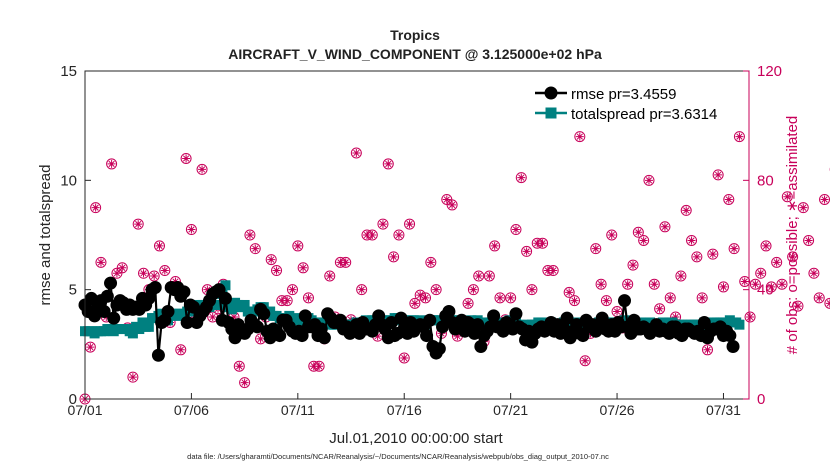 Image resolution: width=830 pixels, height=475 pixels. Describe the element at coordinates (551, 113) in the screenshot. I see `legend-totalspread-marker` at that location.